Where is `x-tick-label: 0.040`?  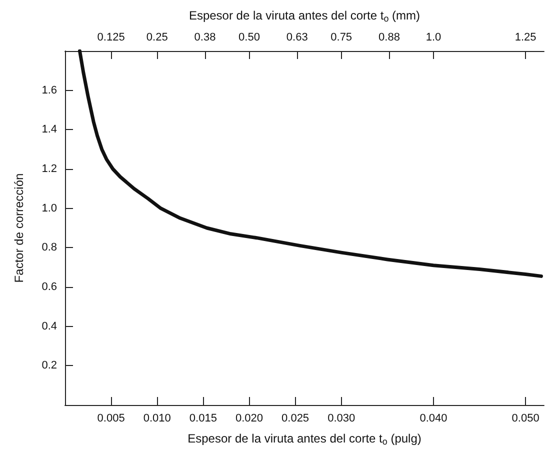
x-tick-label: 0.040 is located at coordinates (434, 418).